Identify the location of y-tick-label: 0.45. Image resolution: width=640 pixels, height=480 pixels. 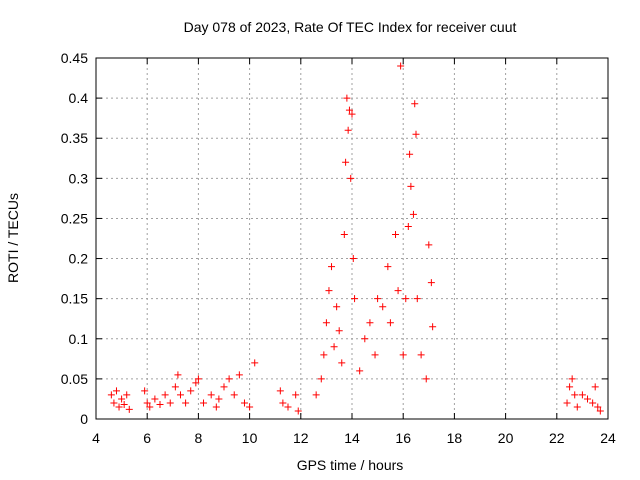
(74, 58).